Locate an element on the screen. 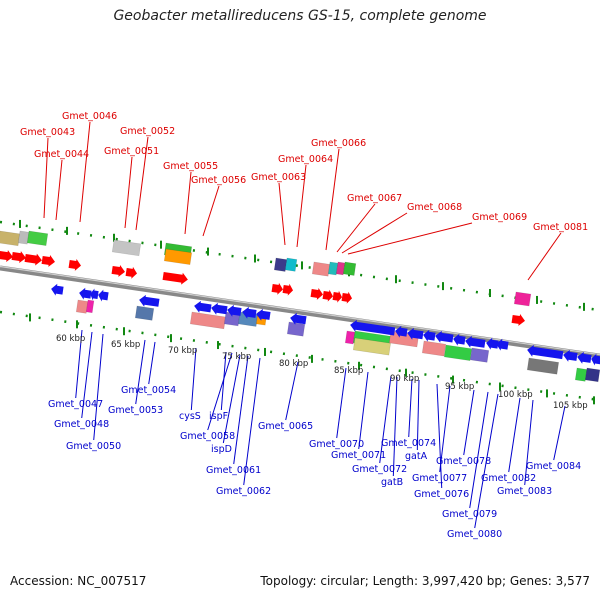 The image size is (600, 600). gene-label-top: Gmet_0067 is located at coordinates (374, 198).